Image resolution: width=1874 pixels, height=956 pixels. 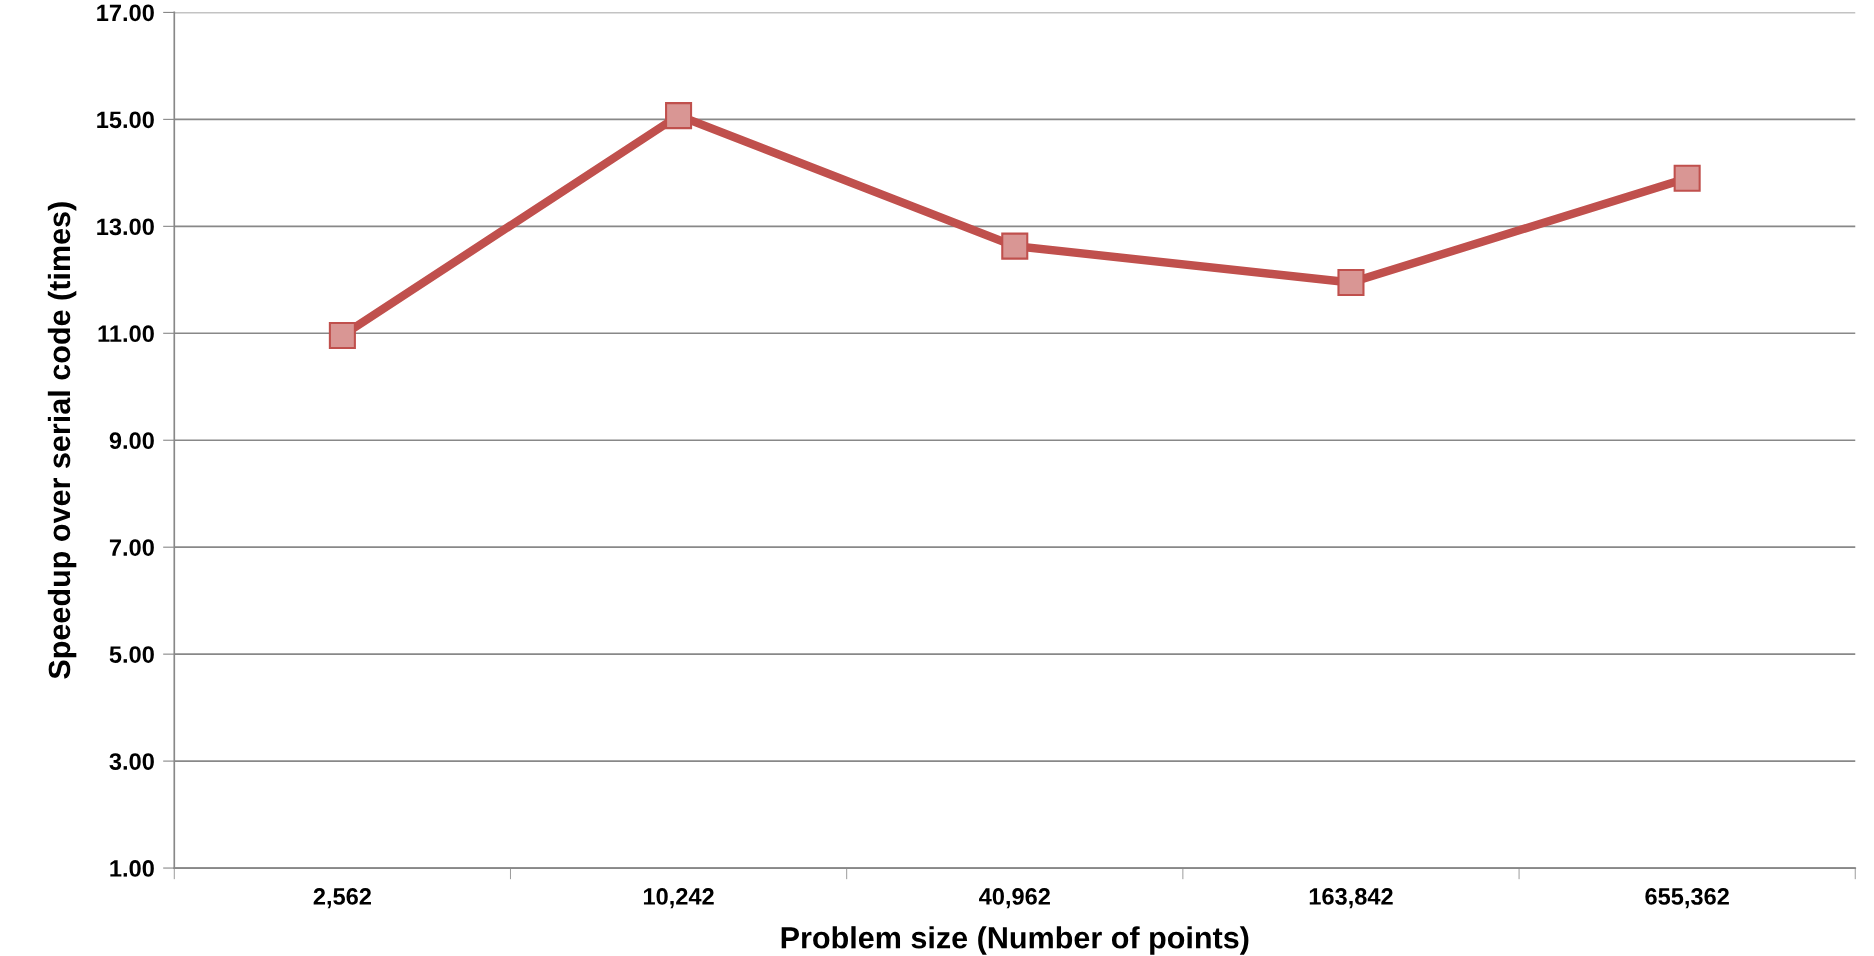 What do you see at coordinates (62, 440) in the screenshot?
I see `y-axis-title: Speedup over serial code (times)` at bounding box center [62, 440].